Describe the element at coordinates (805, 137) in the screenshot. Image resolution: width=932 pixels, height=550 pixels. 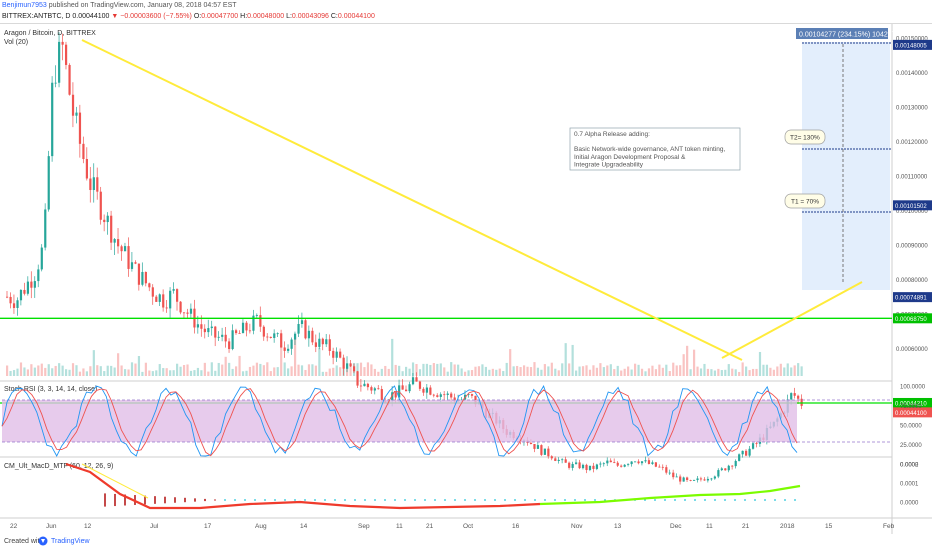
I see `t2-callout` at that location.